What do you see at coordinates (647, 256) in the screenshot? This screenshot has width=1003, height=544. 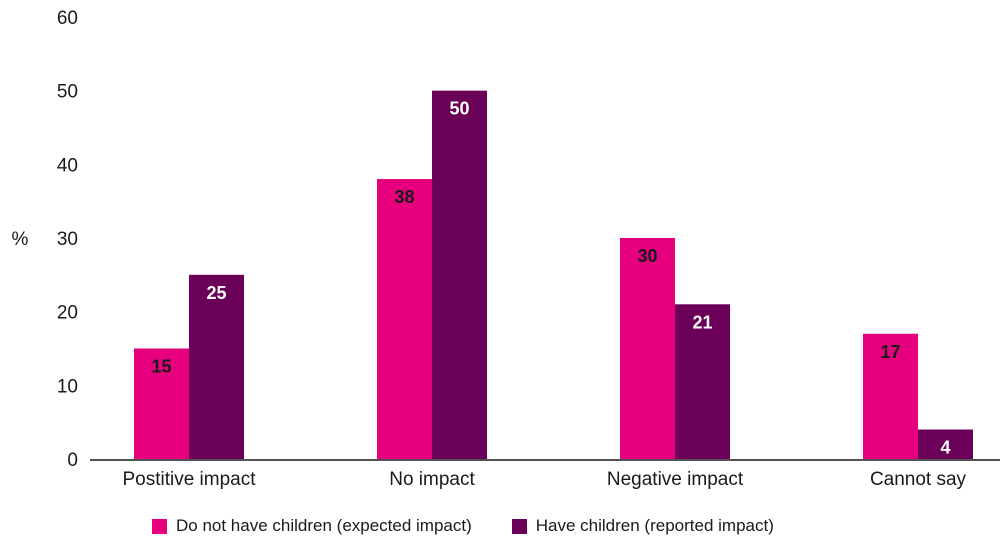 I see `bar-data-label: 30` at bounding box center [647, 256].